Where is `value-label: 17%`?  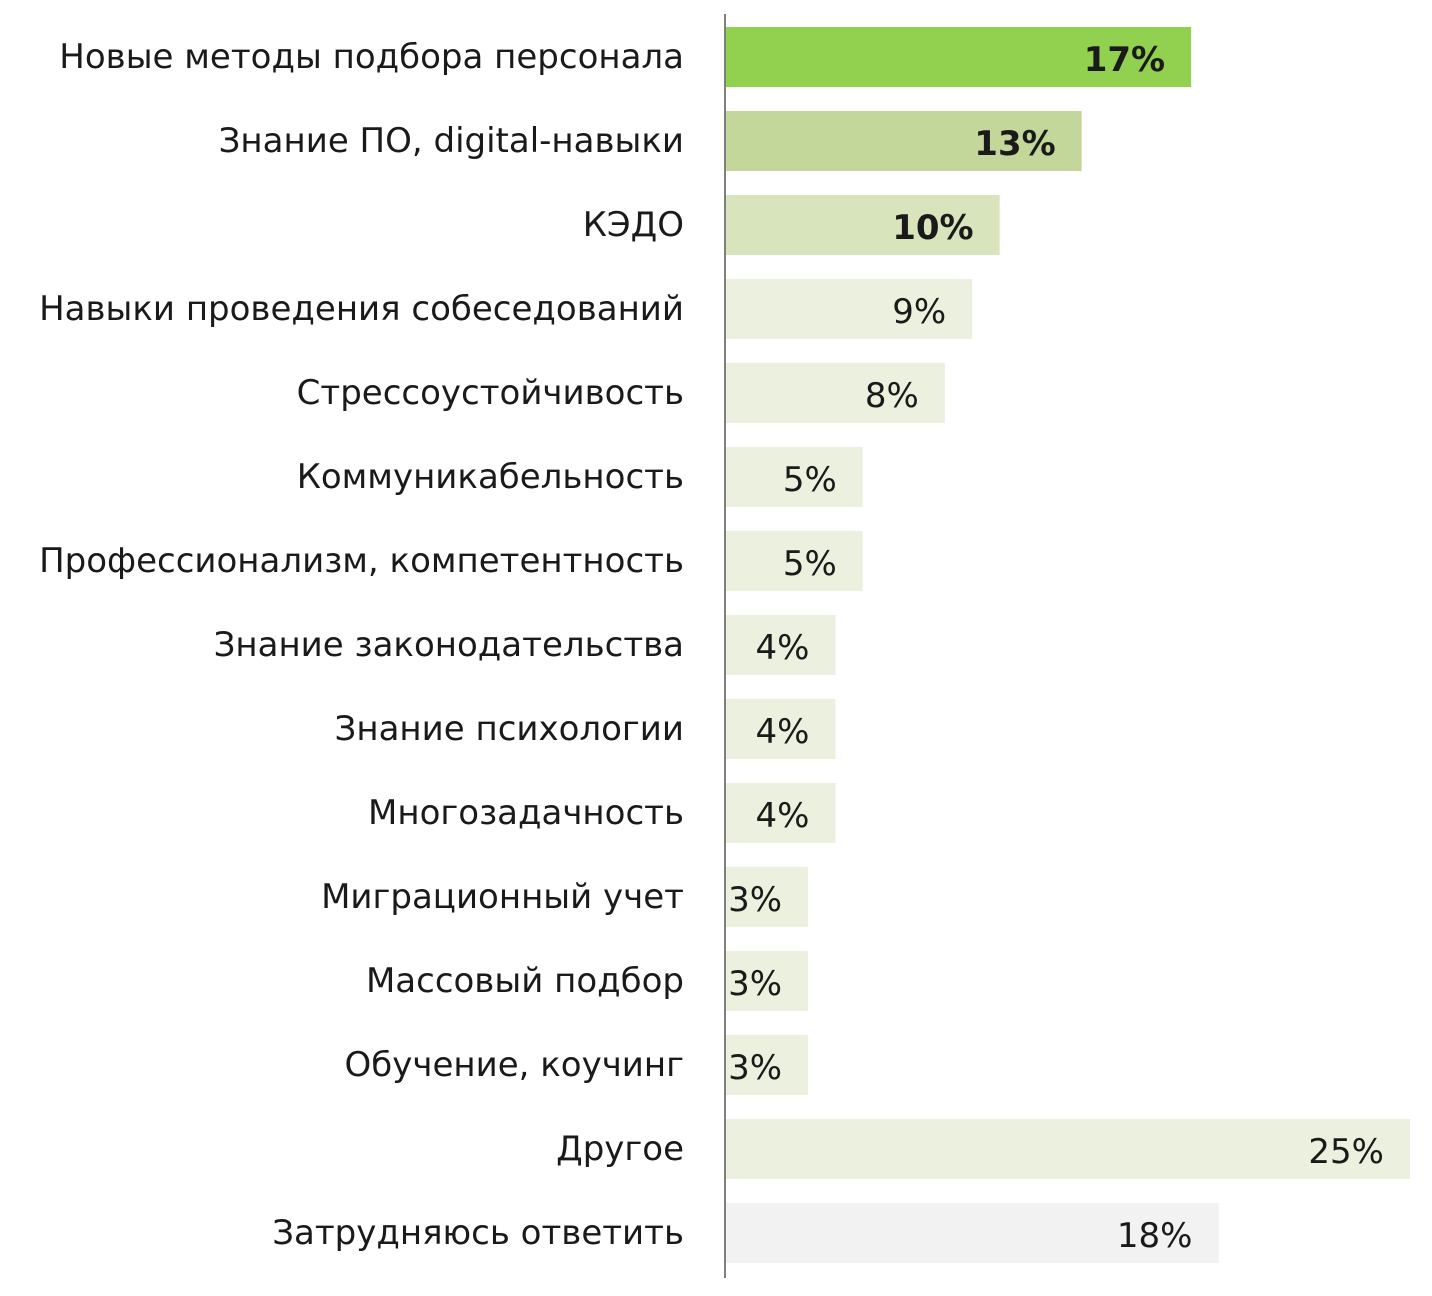
value-label: 17% is located at coordinates (1124, 60).